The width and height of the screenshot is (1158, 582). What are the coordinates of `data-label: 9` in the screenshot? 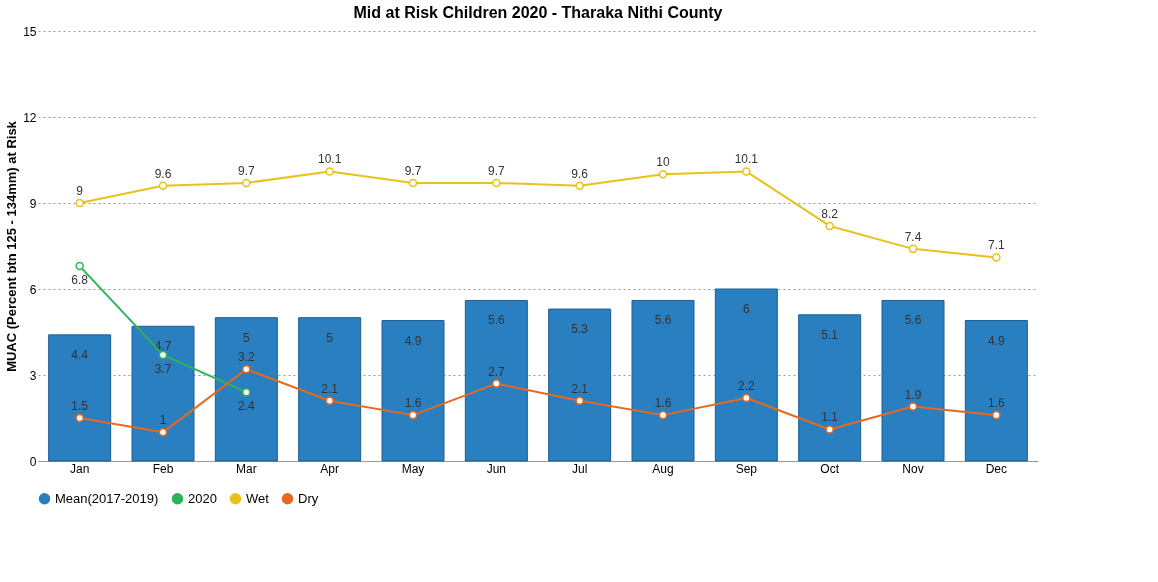 It's located at (80, 191).